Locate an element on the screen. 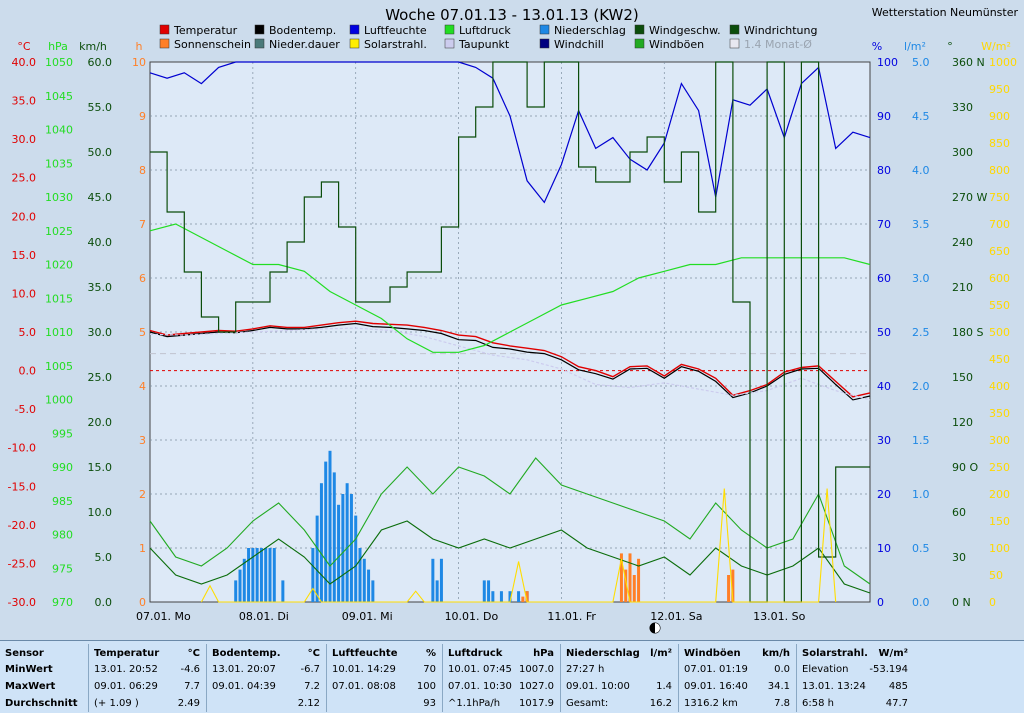 The image size is (1024, 713). stat-cell-value: 93 is located at coordinates (429, 703).